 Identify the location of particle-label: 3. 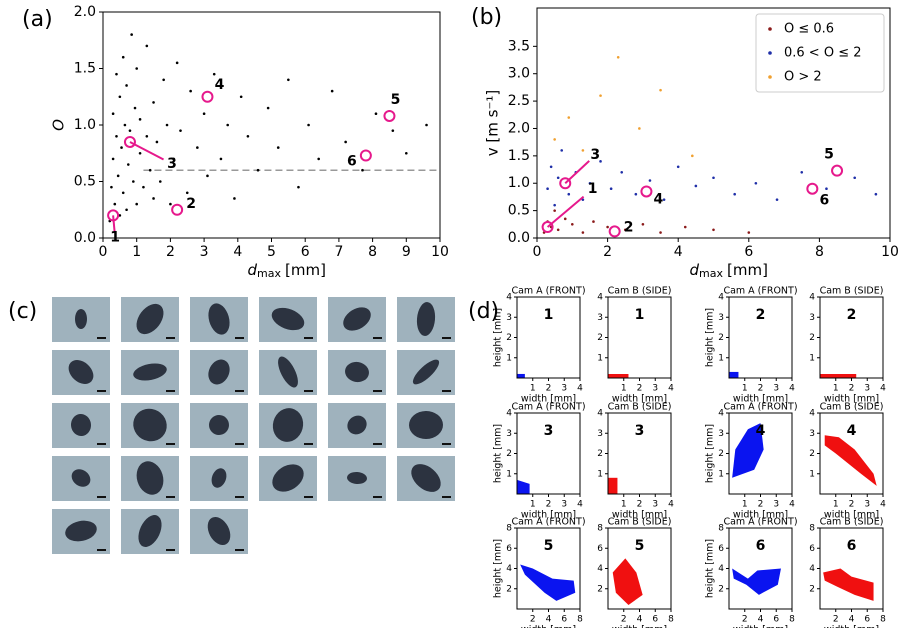
(549, 431).